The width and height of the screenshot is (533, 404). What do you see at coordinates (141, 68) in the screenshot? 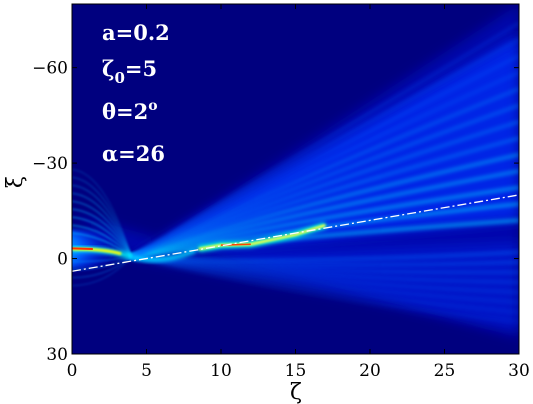
I see `annotation-zeta0-rest: =5` at bounding box center [141, 68].